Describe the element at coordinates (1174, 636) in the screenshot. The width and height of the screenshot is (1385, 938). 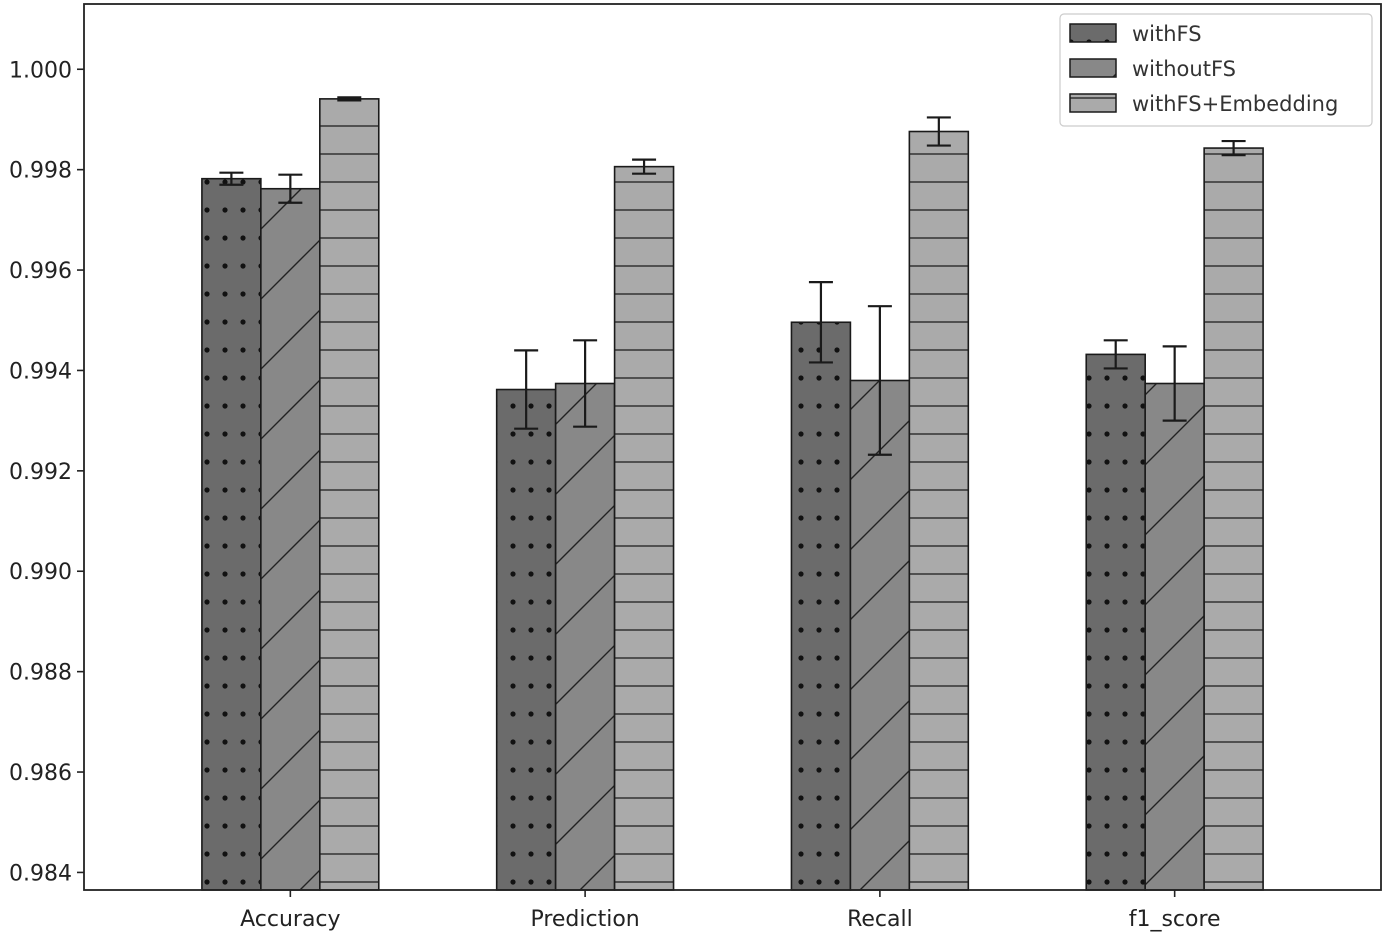
I see `bar-withoutfs-f1-score` at that location.